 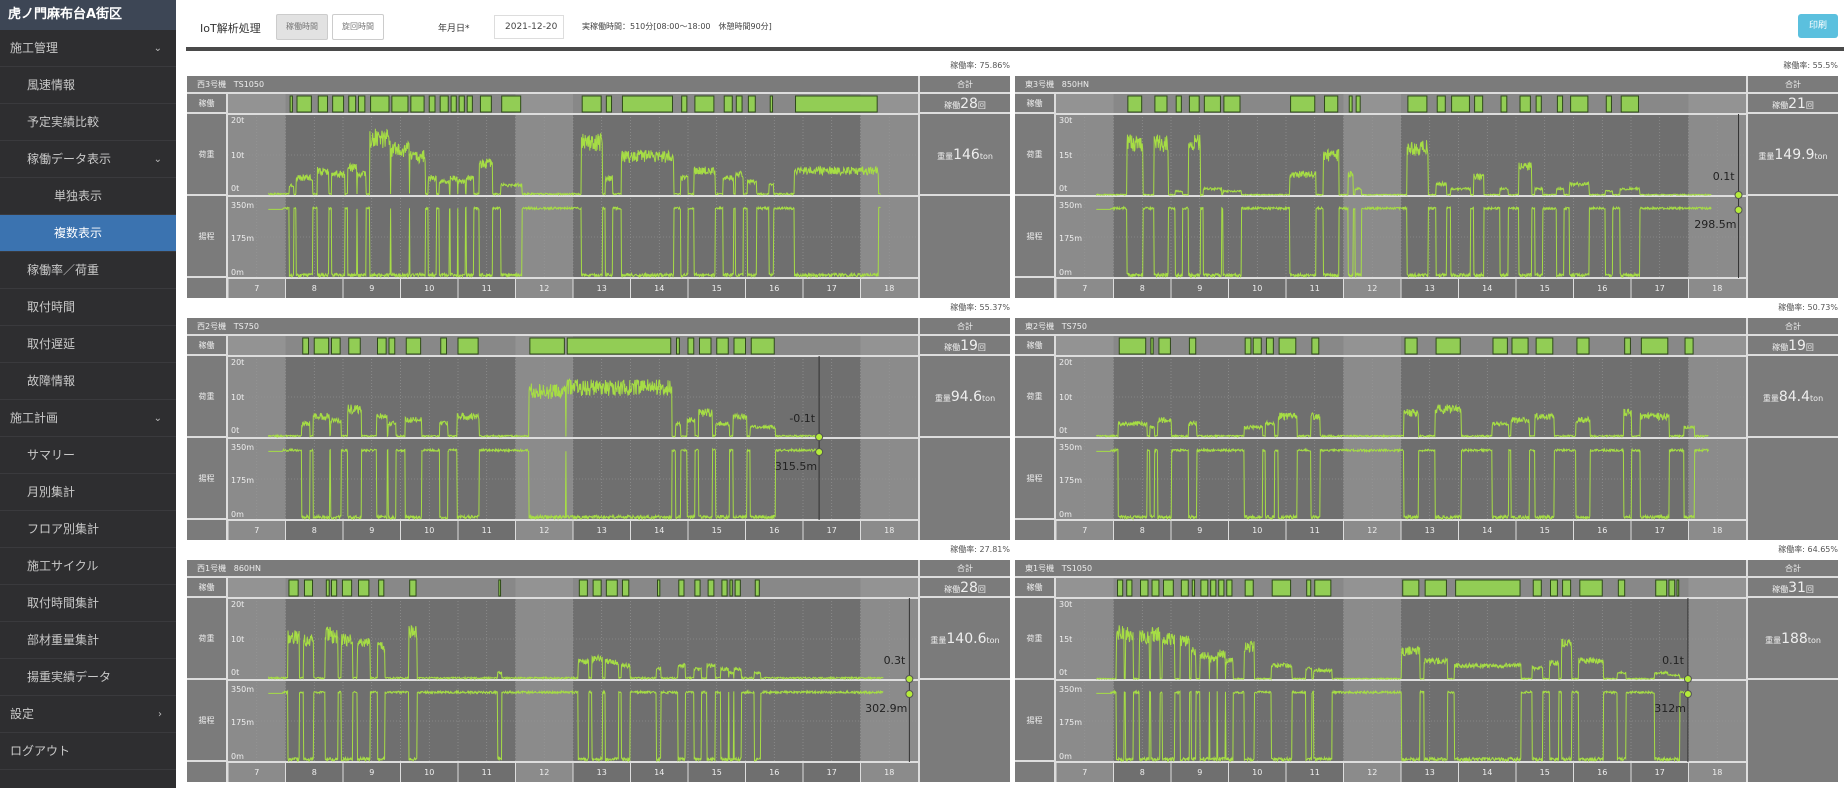 I want to click on total-weight: 重量94.6ton, so click(x=964, y=397).